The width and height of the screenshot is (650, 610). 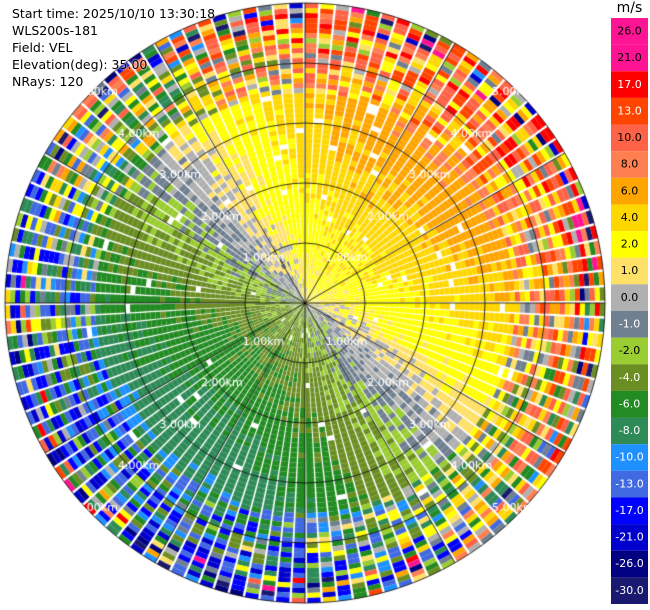 What do you see at coordinates (55, 30) in the screenshot?
I see `instrument-label: WLS200s-181` at bounding box center [55, 30].